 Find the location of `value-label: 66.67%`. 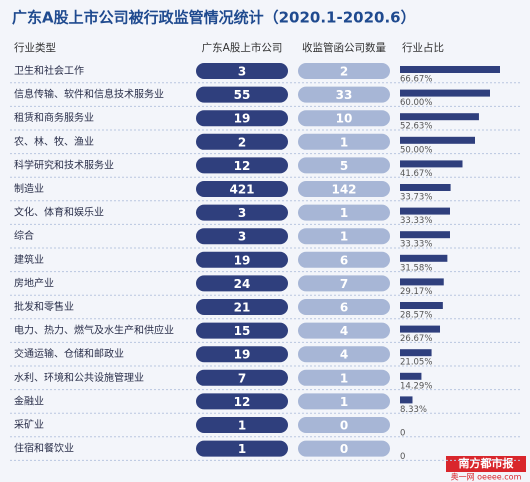

value-label: 66.67% is located at coordinates (416, 80).